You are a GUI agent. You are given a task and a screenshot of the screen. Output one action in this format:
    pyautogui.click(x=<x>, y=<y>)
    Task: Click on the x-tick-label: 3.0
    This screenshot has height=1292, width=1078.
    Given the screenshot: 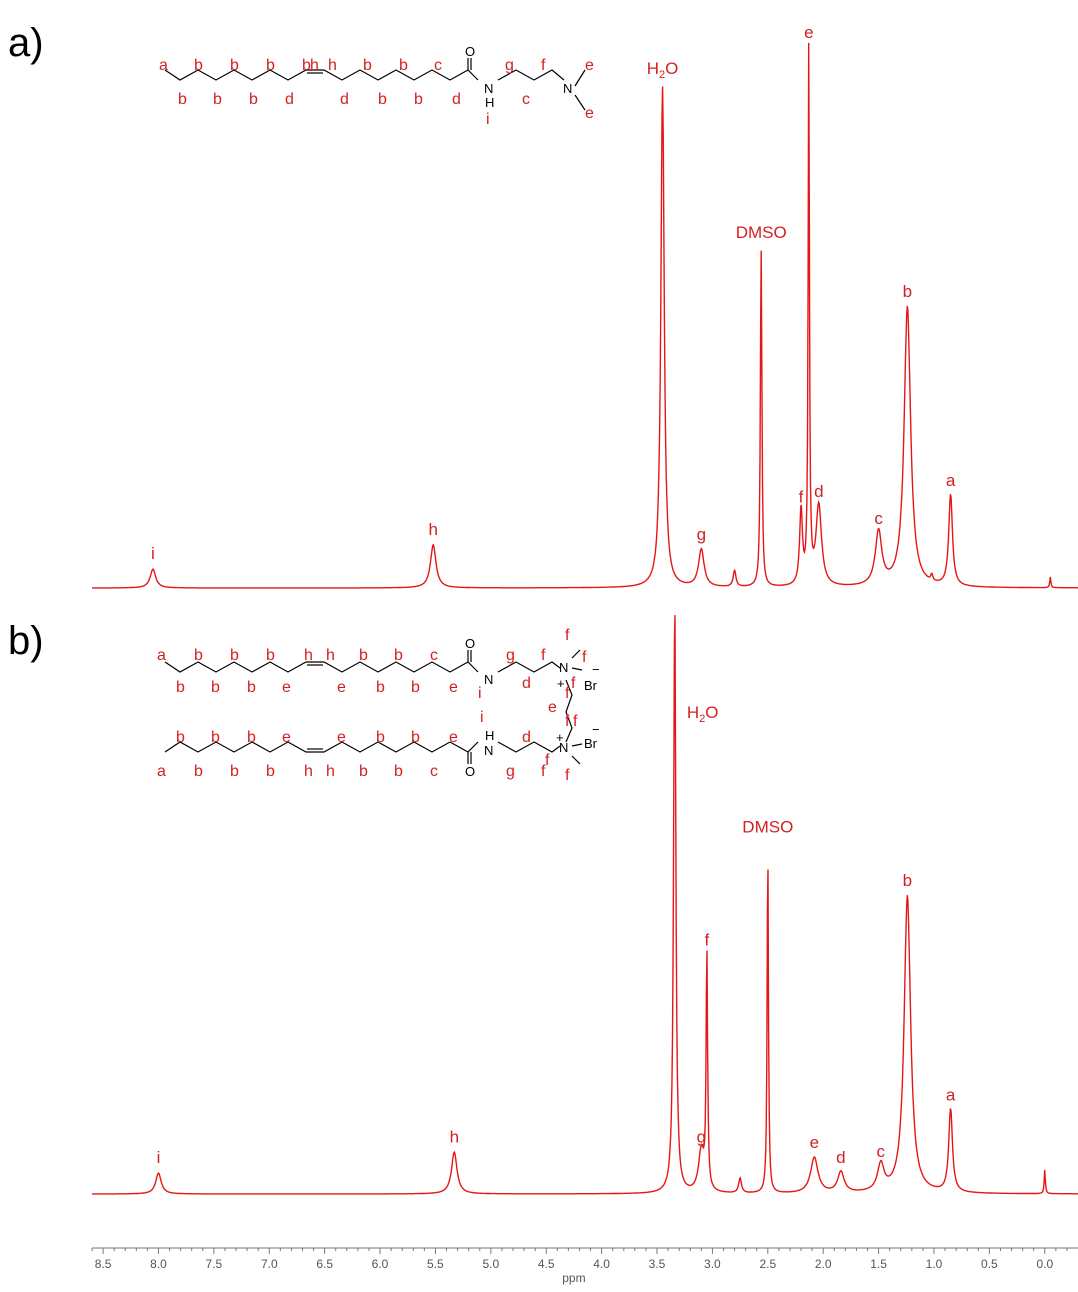 What is the action you would take?
    pyautogui.click(x=712, y=1264)
    